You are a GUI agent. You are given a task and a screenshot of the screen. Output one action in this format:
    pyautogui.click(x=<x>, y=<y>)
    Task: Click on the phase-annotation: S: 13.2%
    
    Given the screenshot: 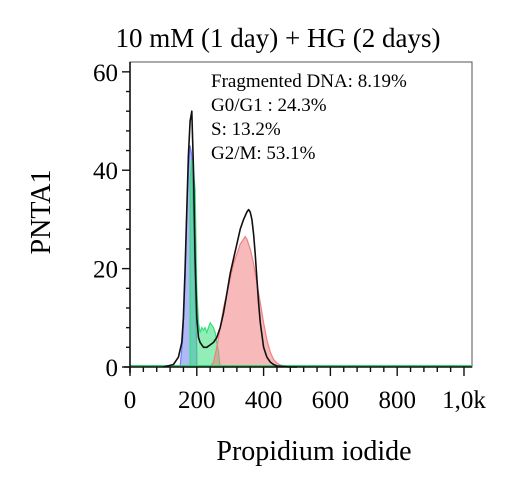 What is the action you would take?
    pyautogui.click(x=246, y=129)
    